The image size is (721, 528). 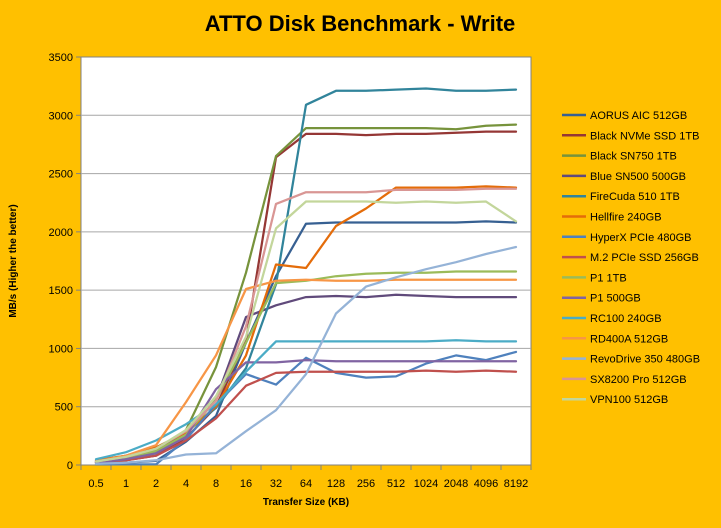 What do you see at coordinates (246, 484) in the screenshot?
I see `x-tick-label: 16` at bounding box center [246, 484].